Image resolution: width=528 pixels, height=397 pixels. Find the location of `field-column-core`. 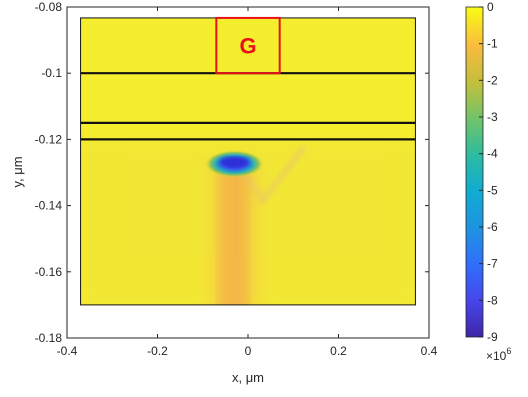

field-column-core is located at coordinates (233, 232).